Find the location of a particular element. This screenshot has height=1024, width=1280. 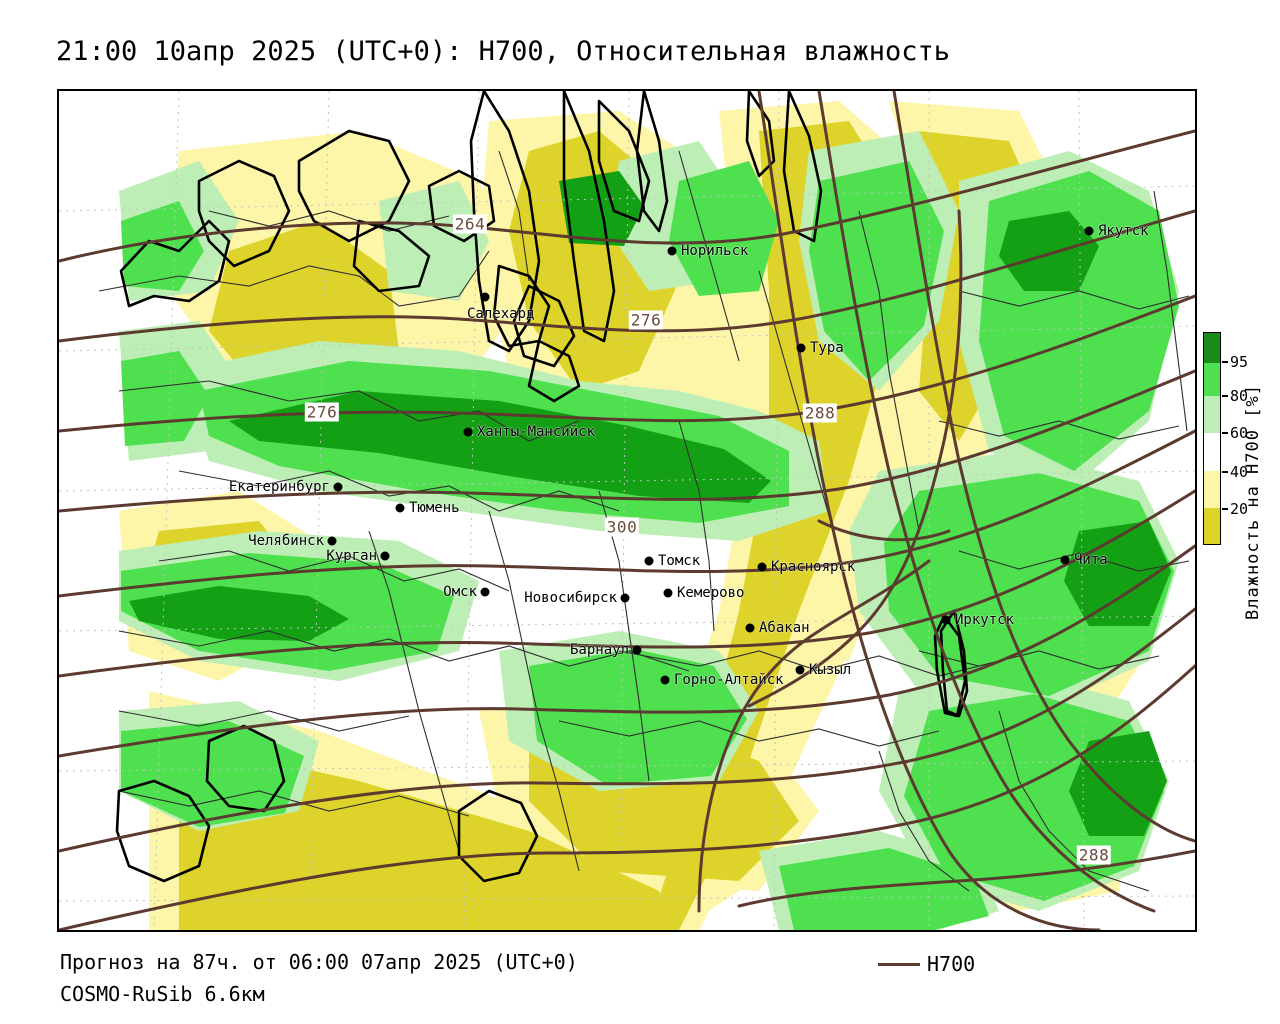

city-label: Томск is located at coordinates (679, 561).